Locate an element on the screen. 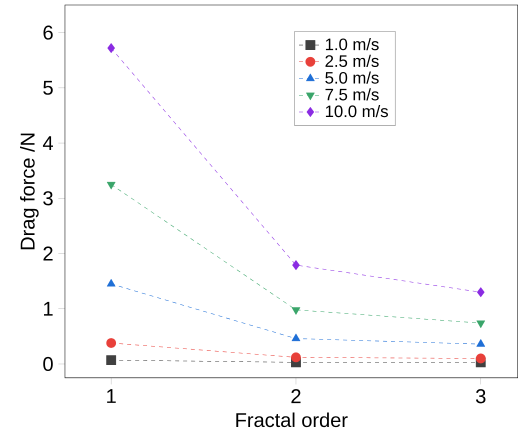 This screenshot has height=439, width=518. legend-label: 10.0 m/s is located at coordinates (357, 111).